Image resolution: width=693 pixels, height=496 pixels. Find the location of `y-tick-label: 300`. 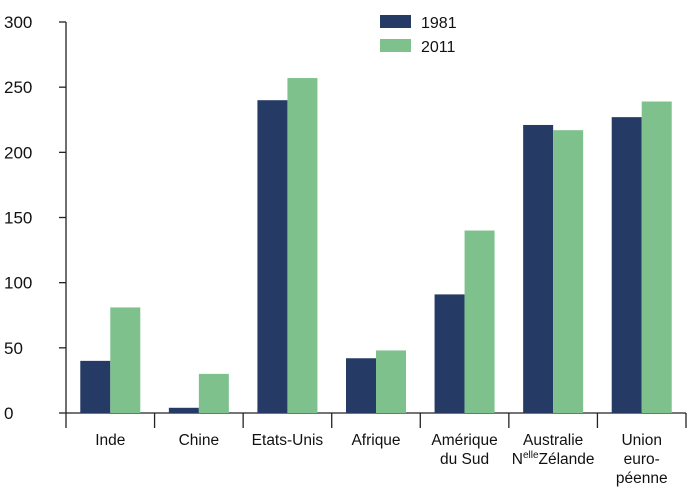

y-tick-label: 300 is located at coordinates (18, 22).